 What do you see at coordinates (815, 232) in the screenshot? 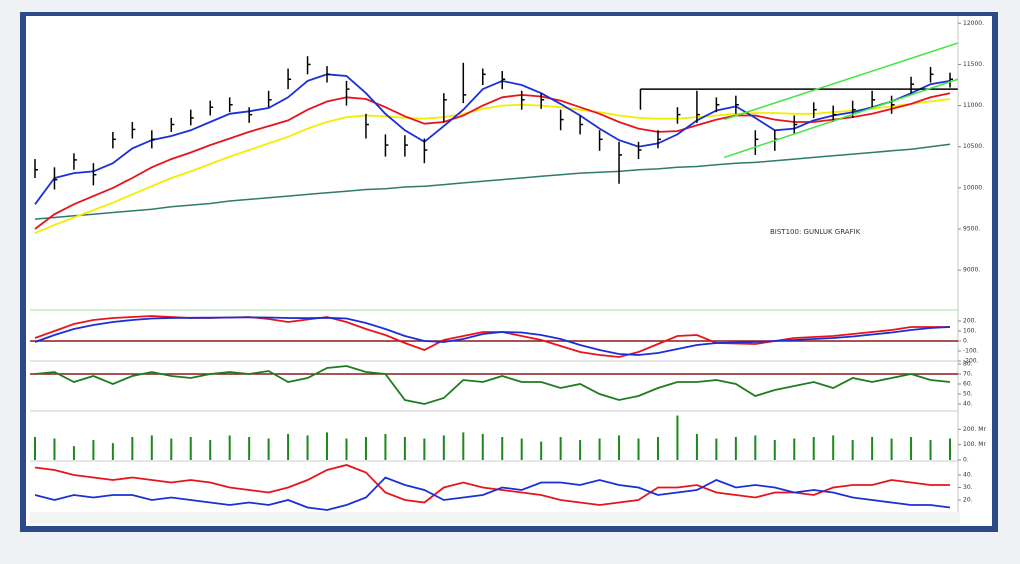
I see `chart-annotation: BIST100: GUNLUK GRAFIK` at bounding box center [815, 232].